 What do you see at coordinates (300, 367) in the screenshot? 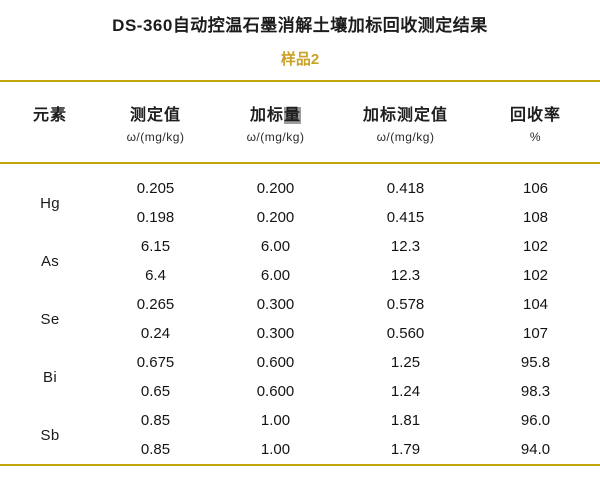
I see `table-row: Bi 0.675 0.600 1.25 95.8` at bounding box center [300, 367].